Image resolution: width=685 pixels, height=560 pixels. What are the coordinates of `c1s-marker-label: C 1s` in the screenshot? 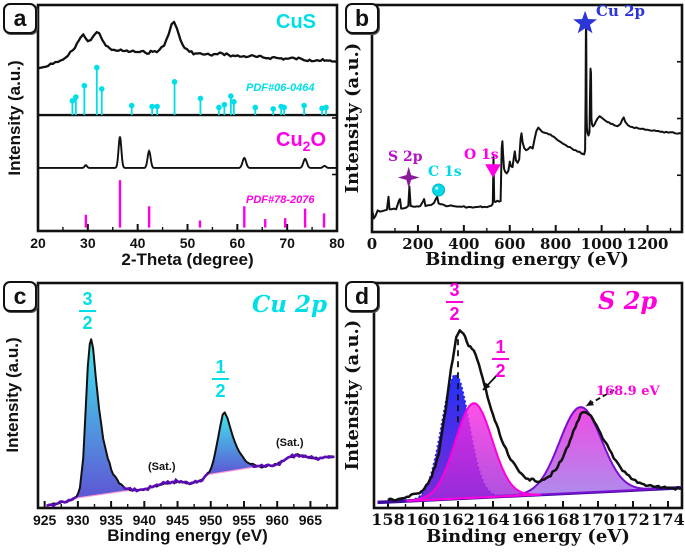 It's located at (445, 172).